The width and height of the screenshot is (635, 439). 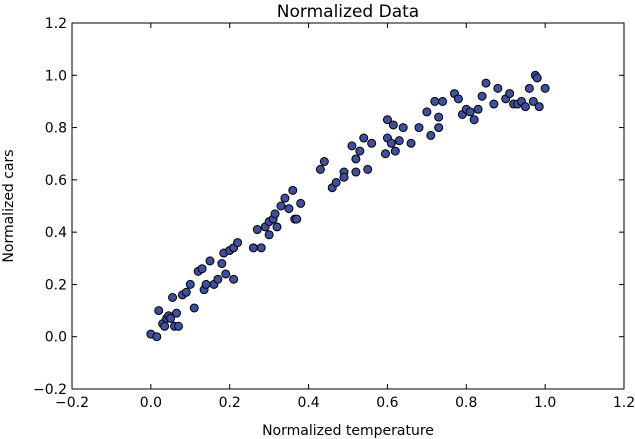 I want to click on y-tick-label: −0.2, so click(x=50, y=390).